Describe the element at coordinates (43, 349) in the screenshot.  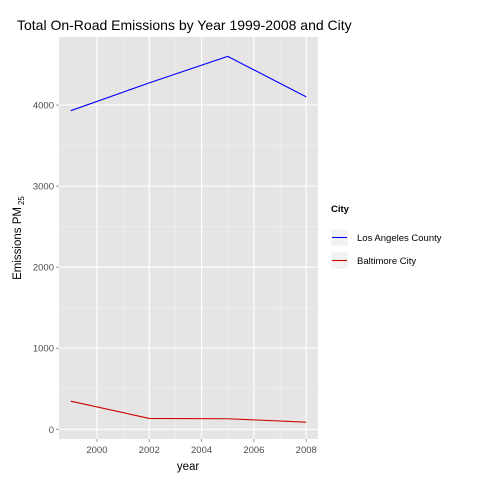
I see `y-tick-label: 1000` at that location.